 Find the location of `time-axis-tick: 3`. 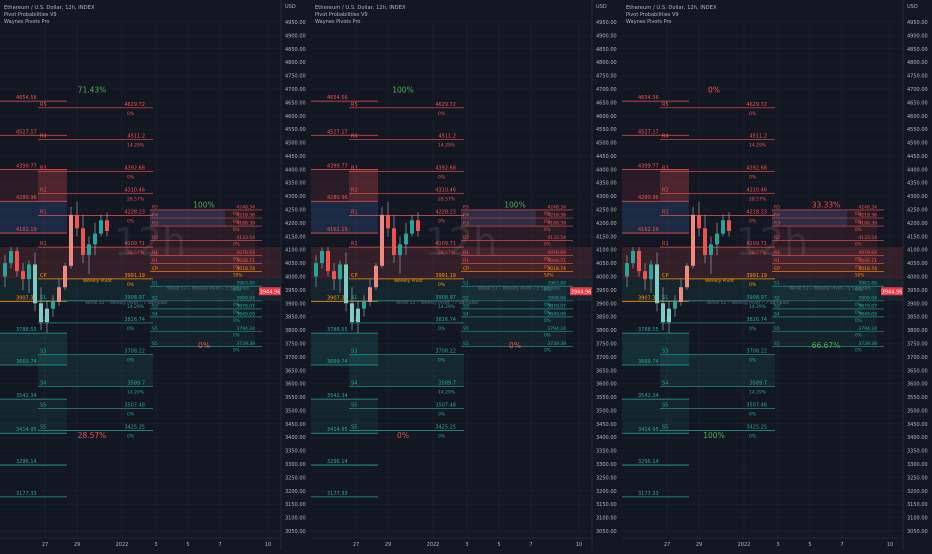

time-axis-tick: 3 is located at coordinates (777, 545).